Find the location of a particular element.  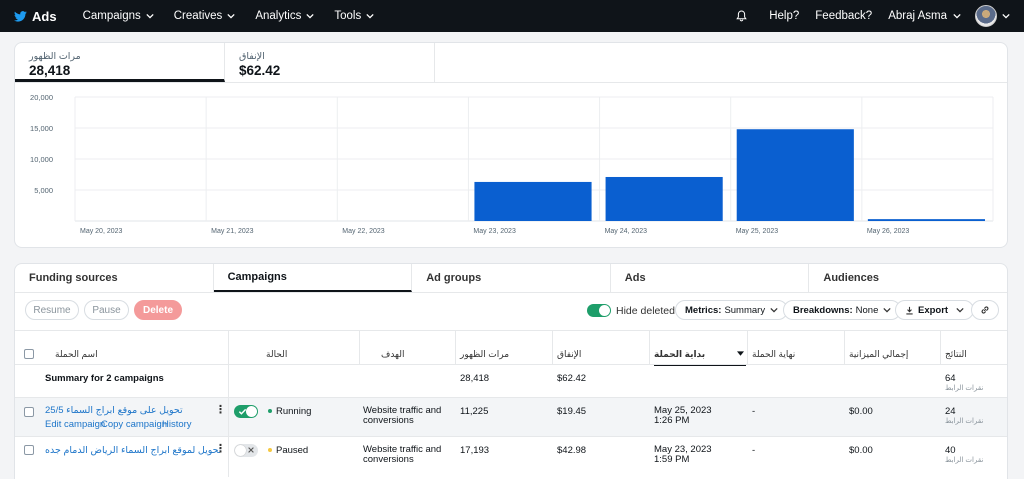

x-tick-label: May 26, 2023 is located at coordinates (888, 231).